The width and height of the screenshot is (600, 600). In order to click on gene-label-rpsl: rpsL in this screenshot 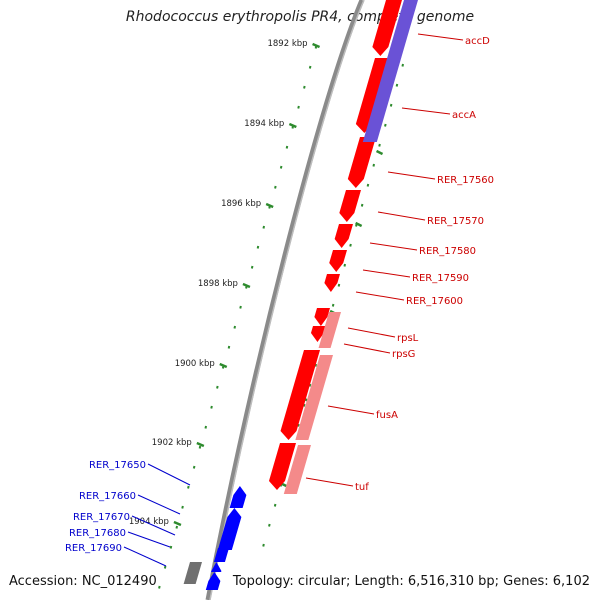, I will do `click(408, 338)`.